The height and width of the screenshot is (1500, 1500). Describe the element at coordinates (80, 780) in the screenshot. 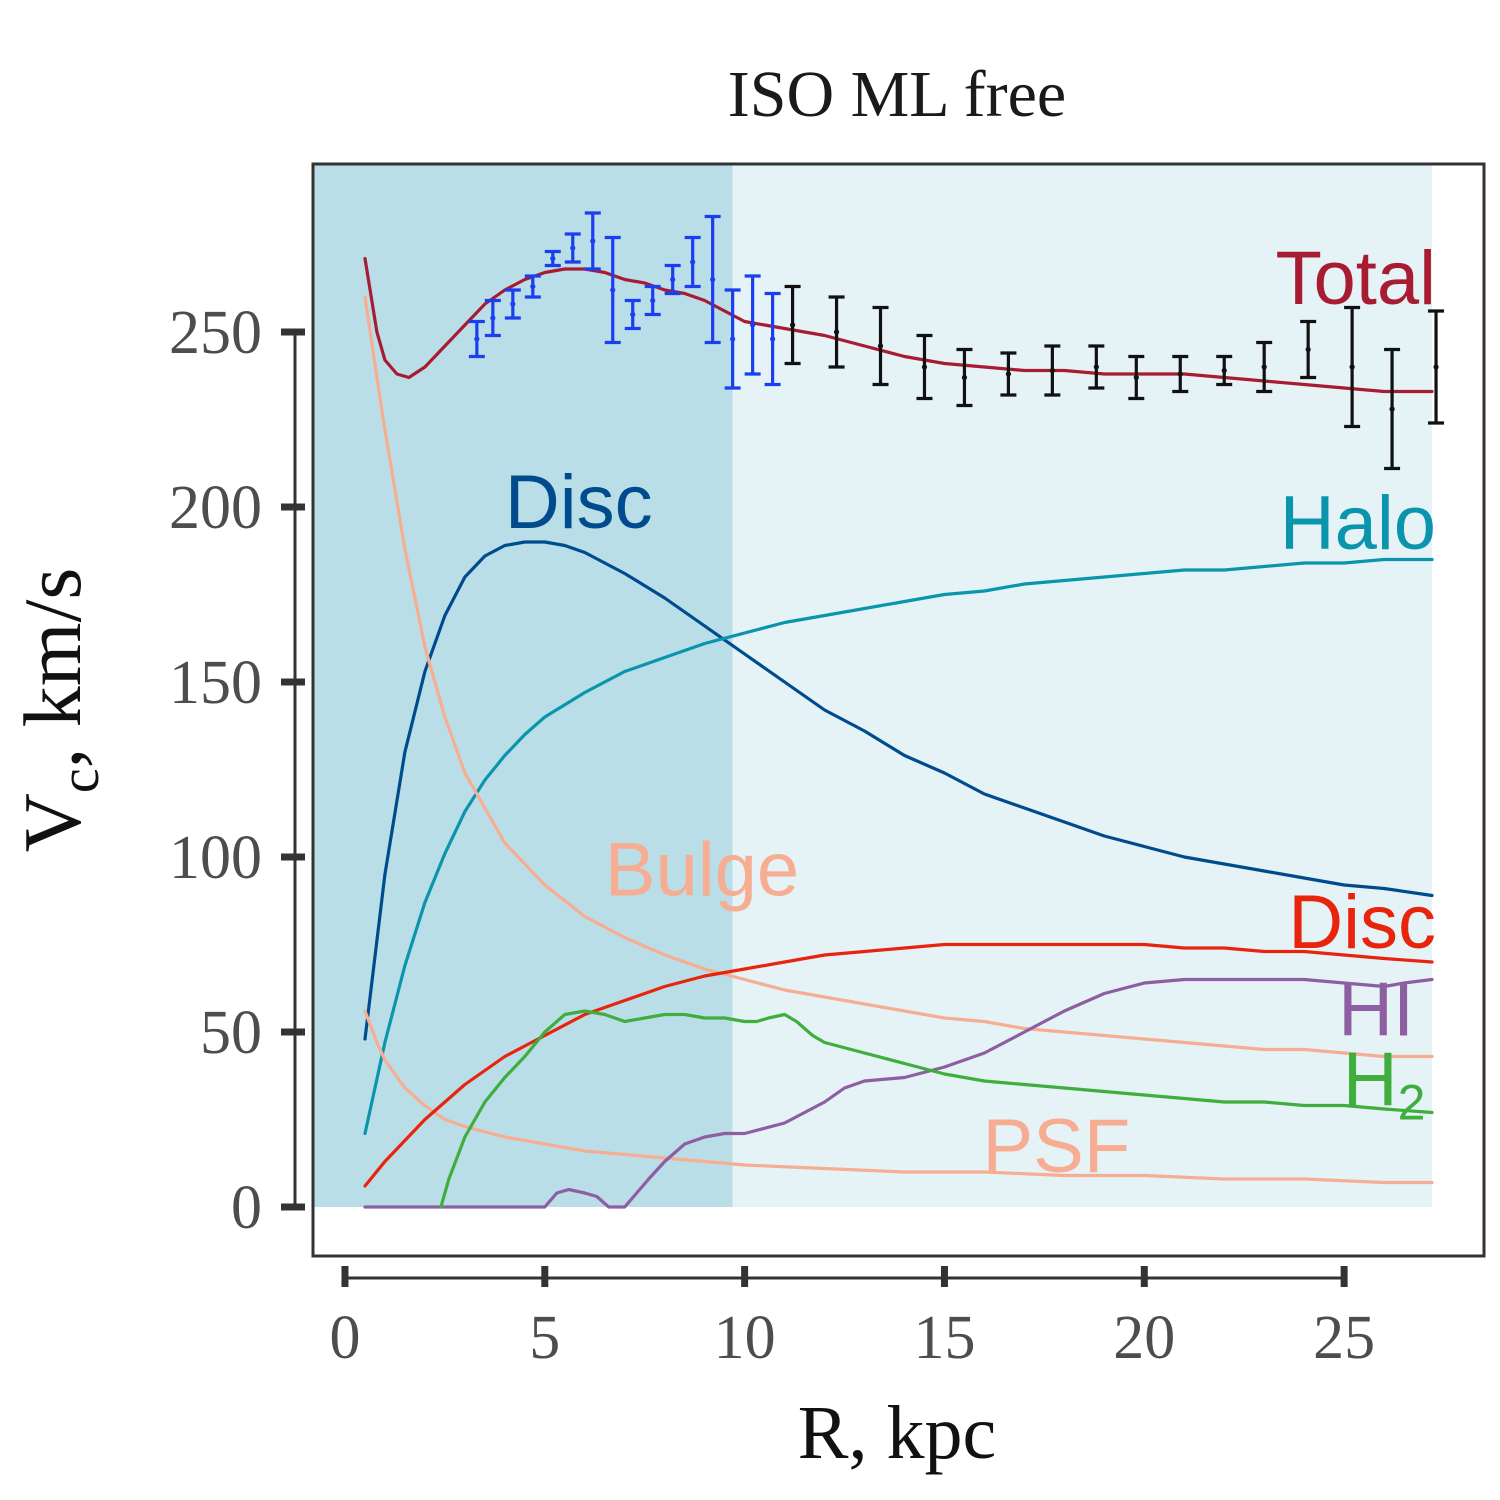

I see `y-axis-label-sub: c` at that location.